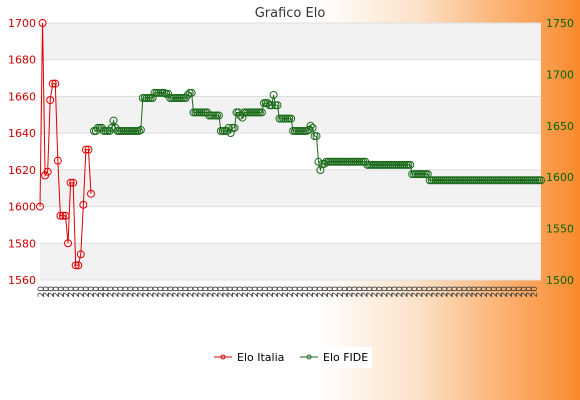 The width and height of the screenshot is (580, 400). What do you see at coordinates (22, 243) in the screenshot?
I see `left-tick-label: 1580` at bounding box center [22, 243].